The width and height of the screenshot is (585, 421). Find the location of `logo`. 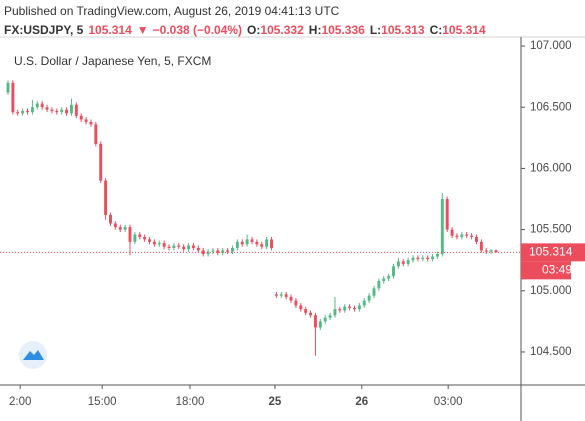

logo is located at coordinates (33, 355).